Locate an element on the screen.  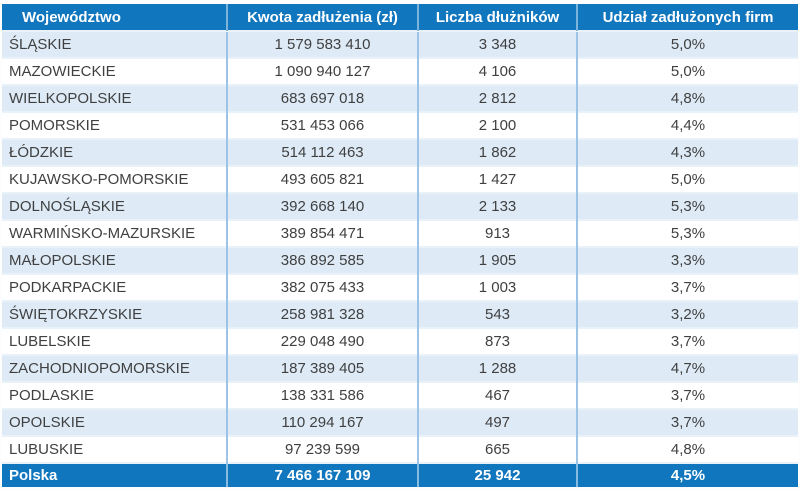
cell-kwota-zadluzenia: 1 090 940 127 is located at coordinates (322, 71).